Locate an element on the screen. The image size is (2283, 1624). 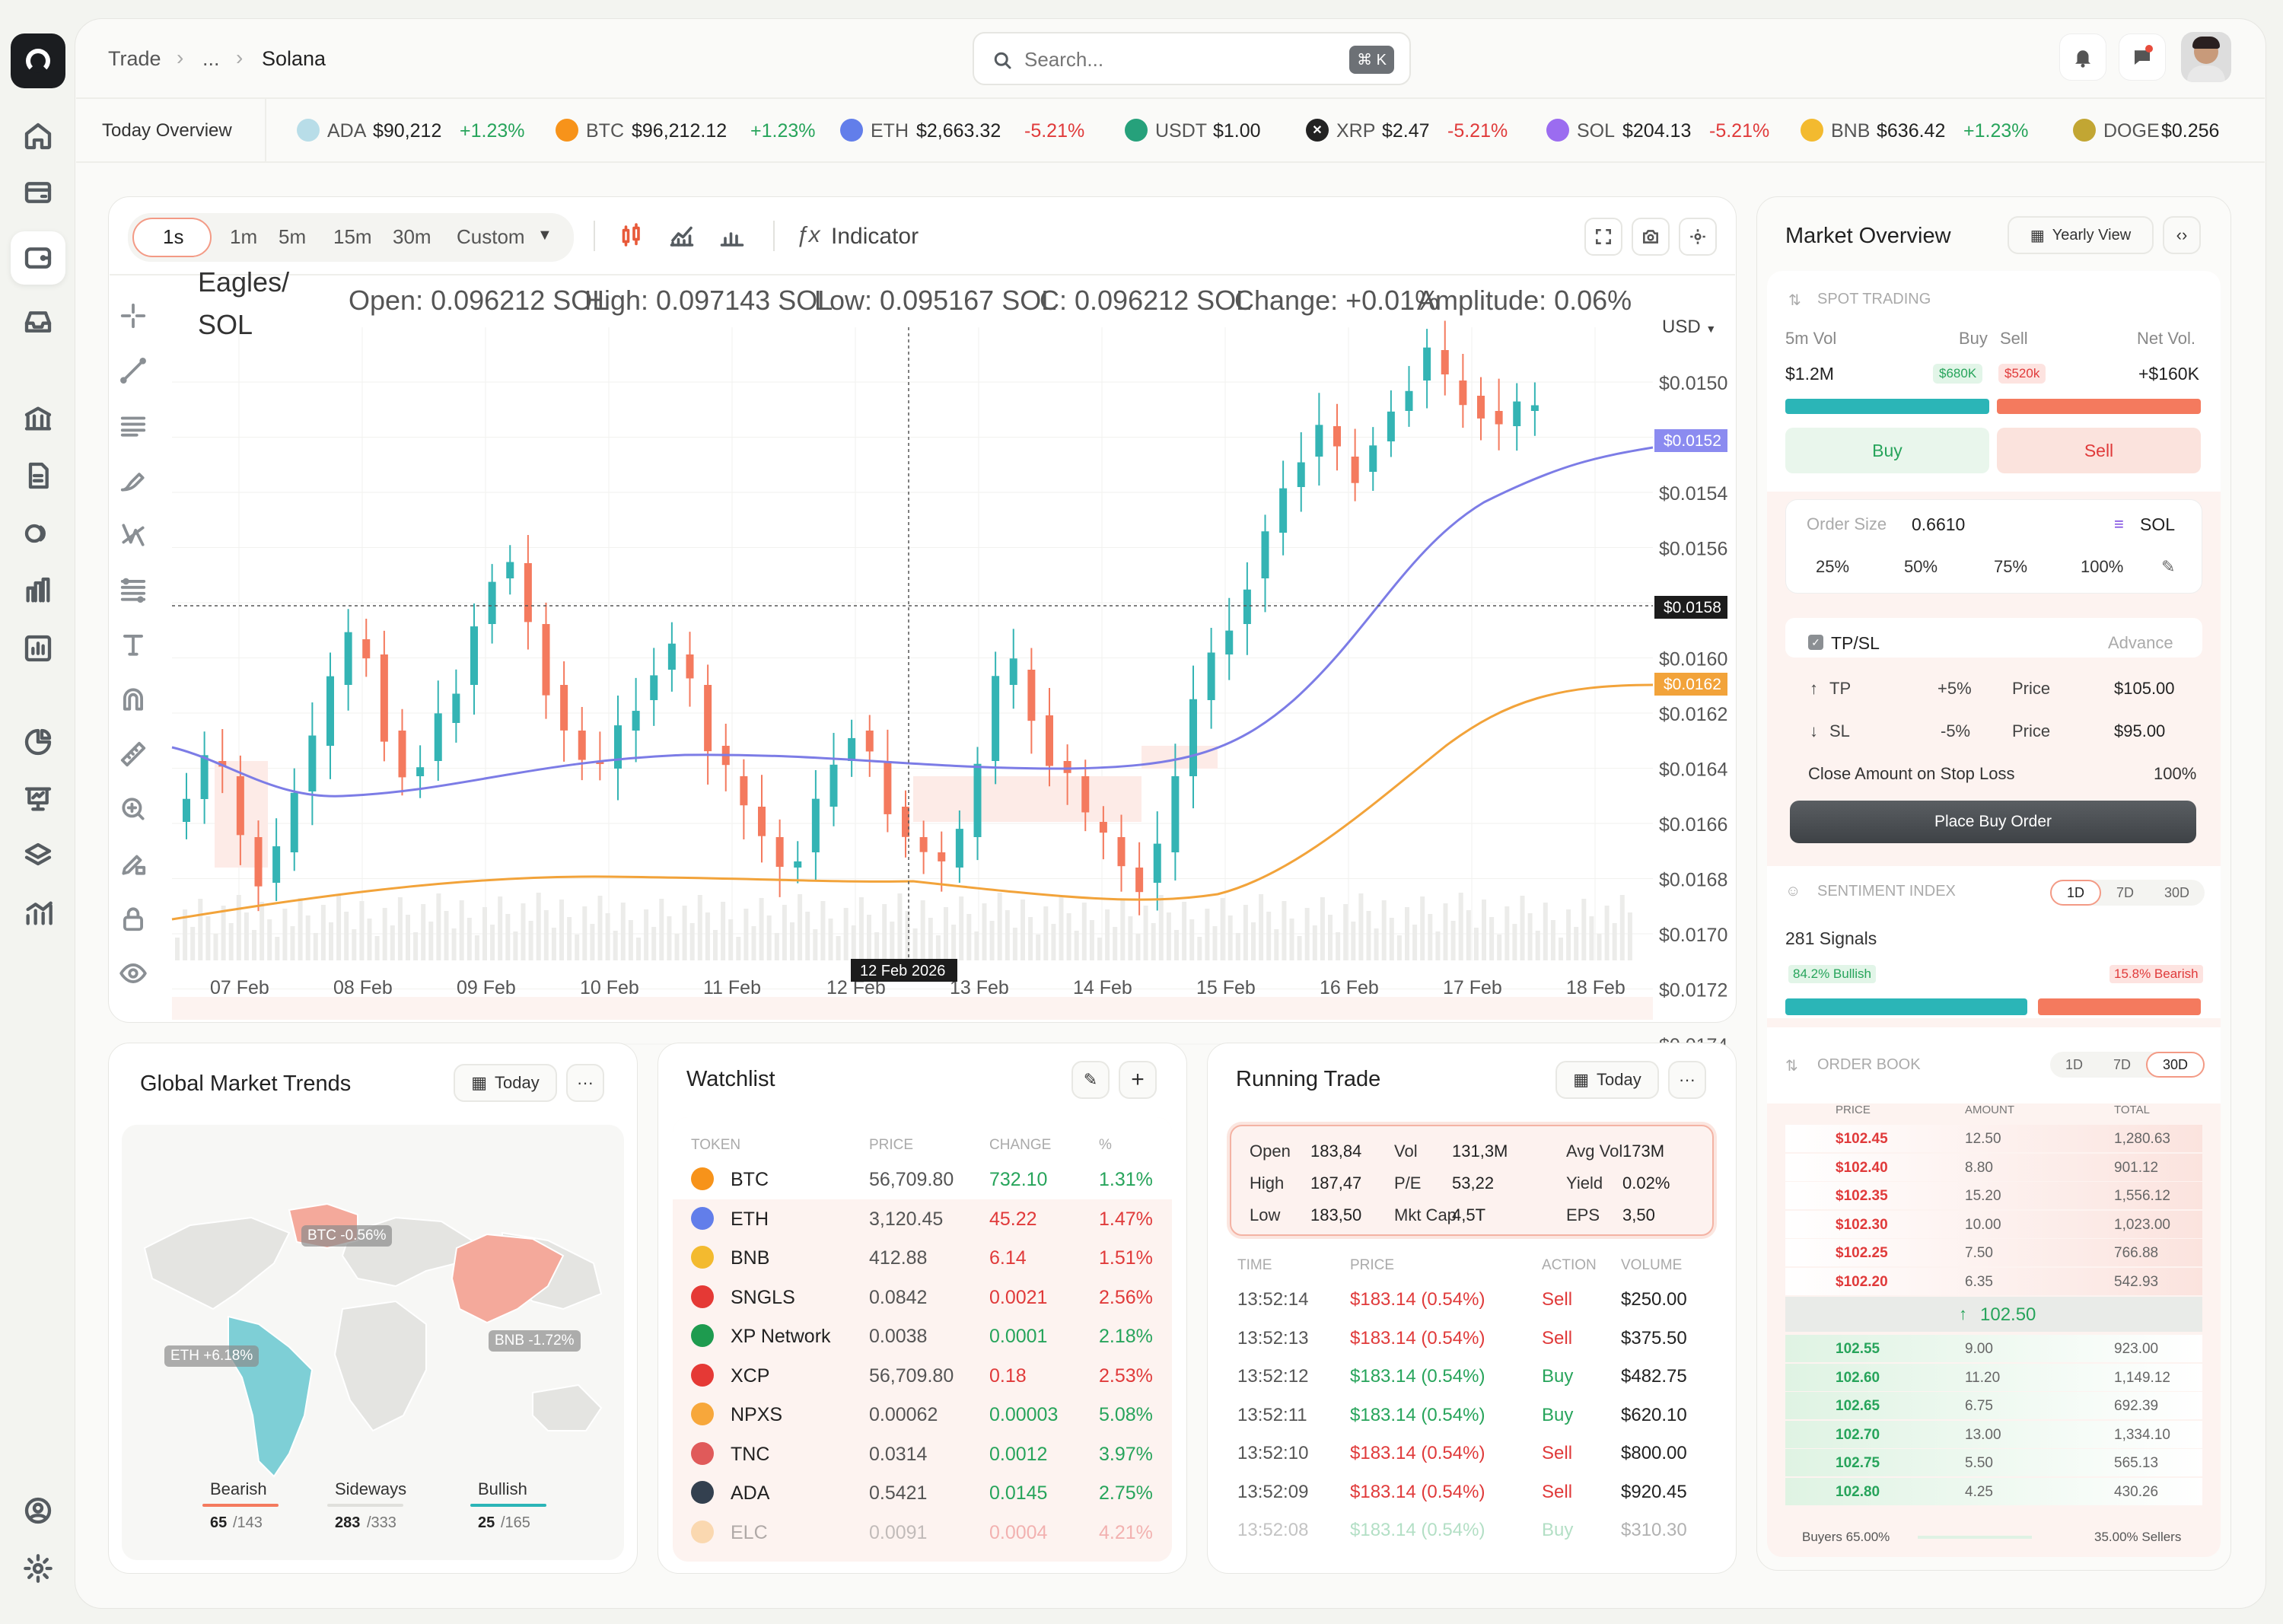
order-percent-25: 25% is located at coordinates (1833, 566).